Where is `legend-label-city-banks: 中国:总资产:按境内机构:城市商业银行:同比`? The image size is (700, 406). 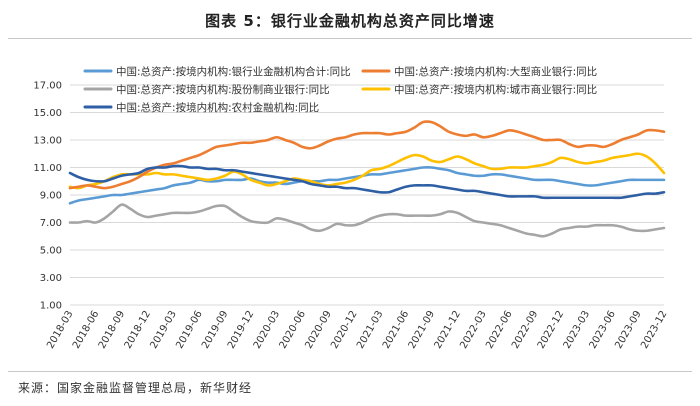 legend-label-city-banks: 中国:总资产:按境内机构:城市商业银行:同比 is located at coordinates (495, 89).